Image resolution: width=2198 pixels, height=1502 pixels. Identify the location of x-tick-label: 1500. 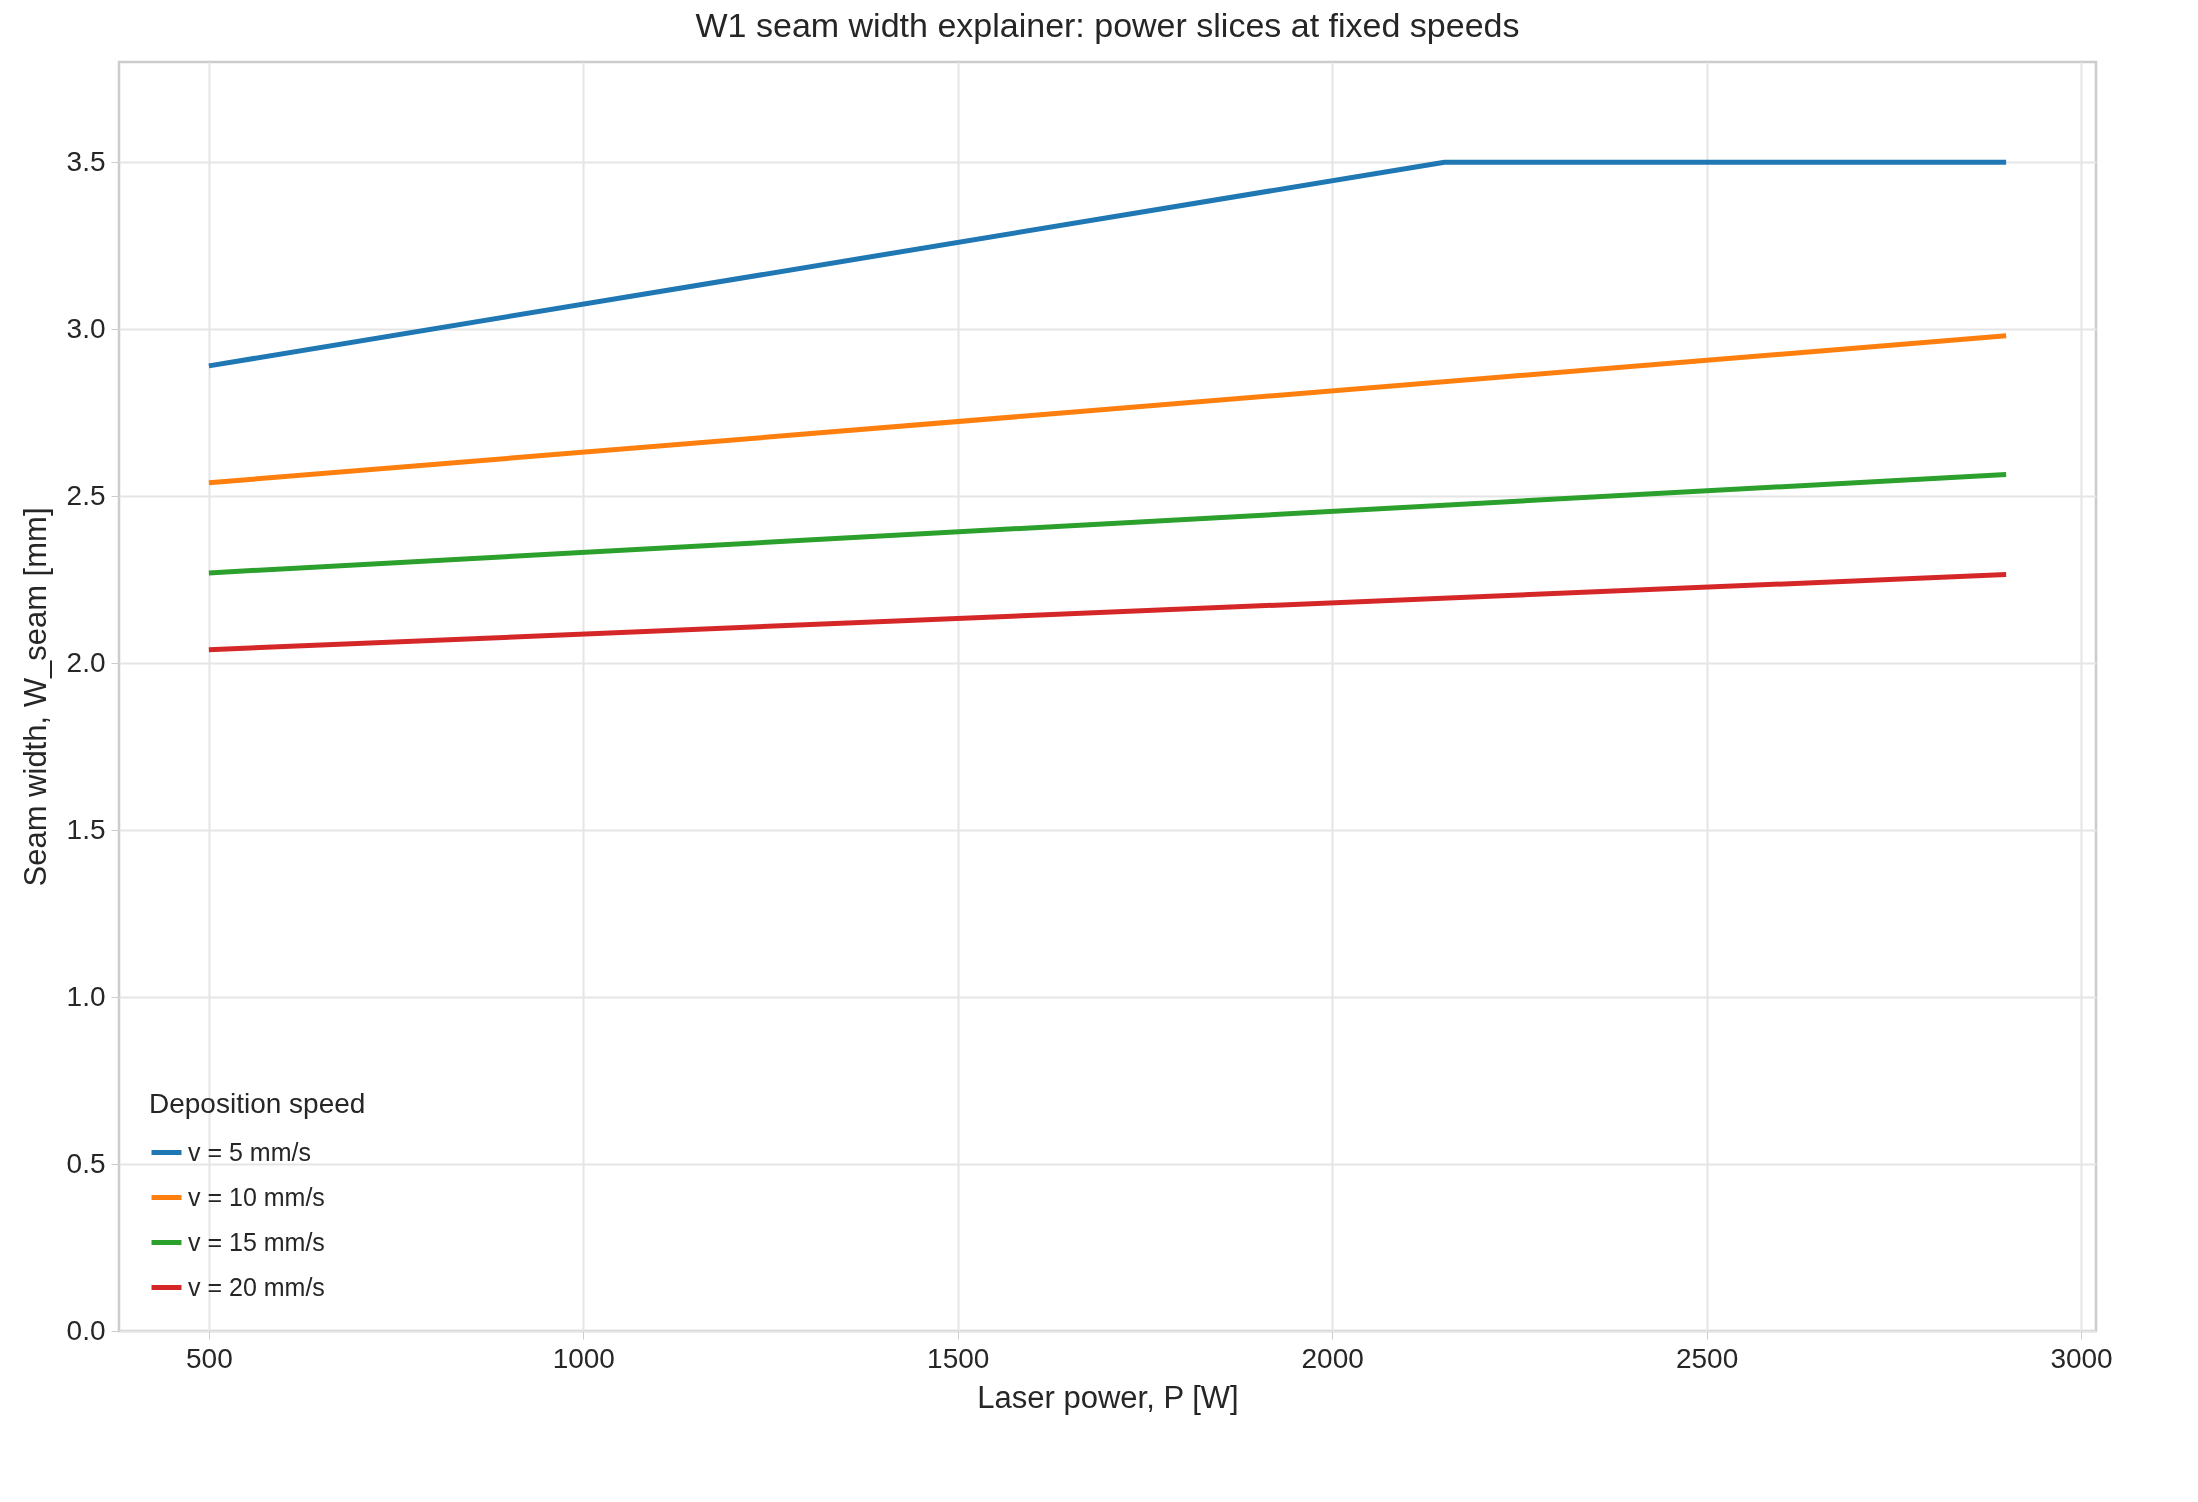
(958, 1358).